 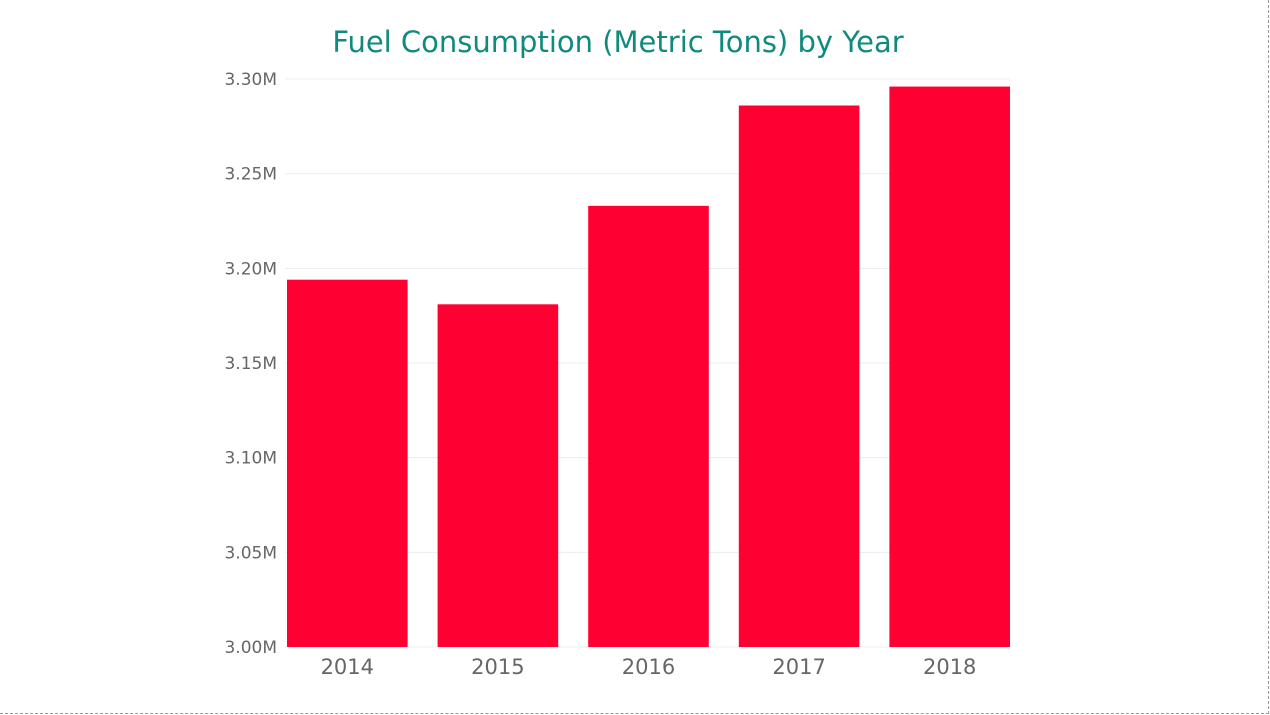 I want to click on x-tick-label: 2016, so click(x=648, y=667).